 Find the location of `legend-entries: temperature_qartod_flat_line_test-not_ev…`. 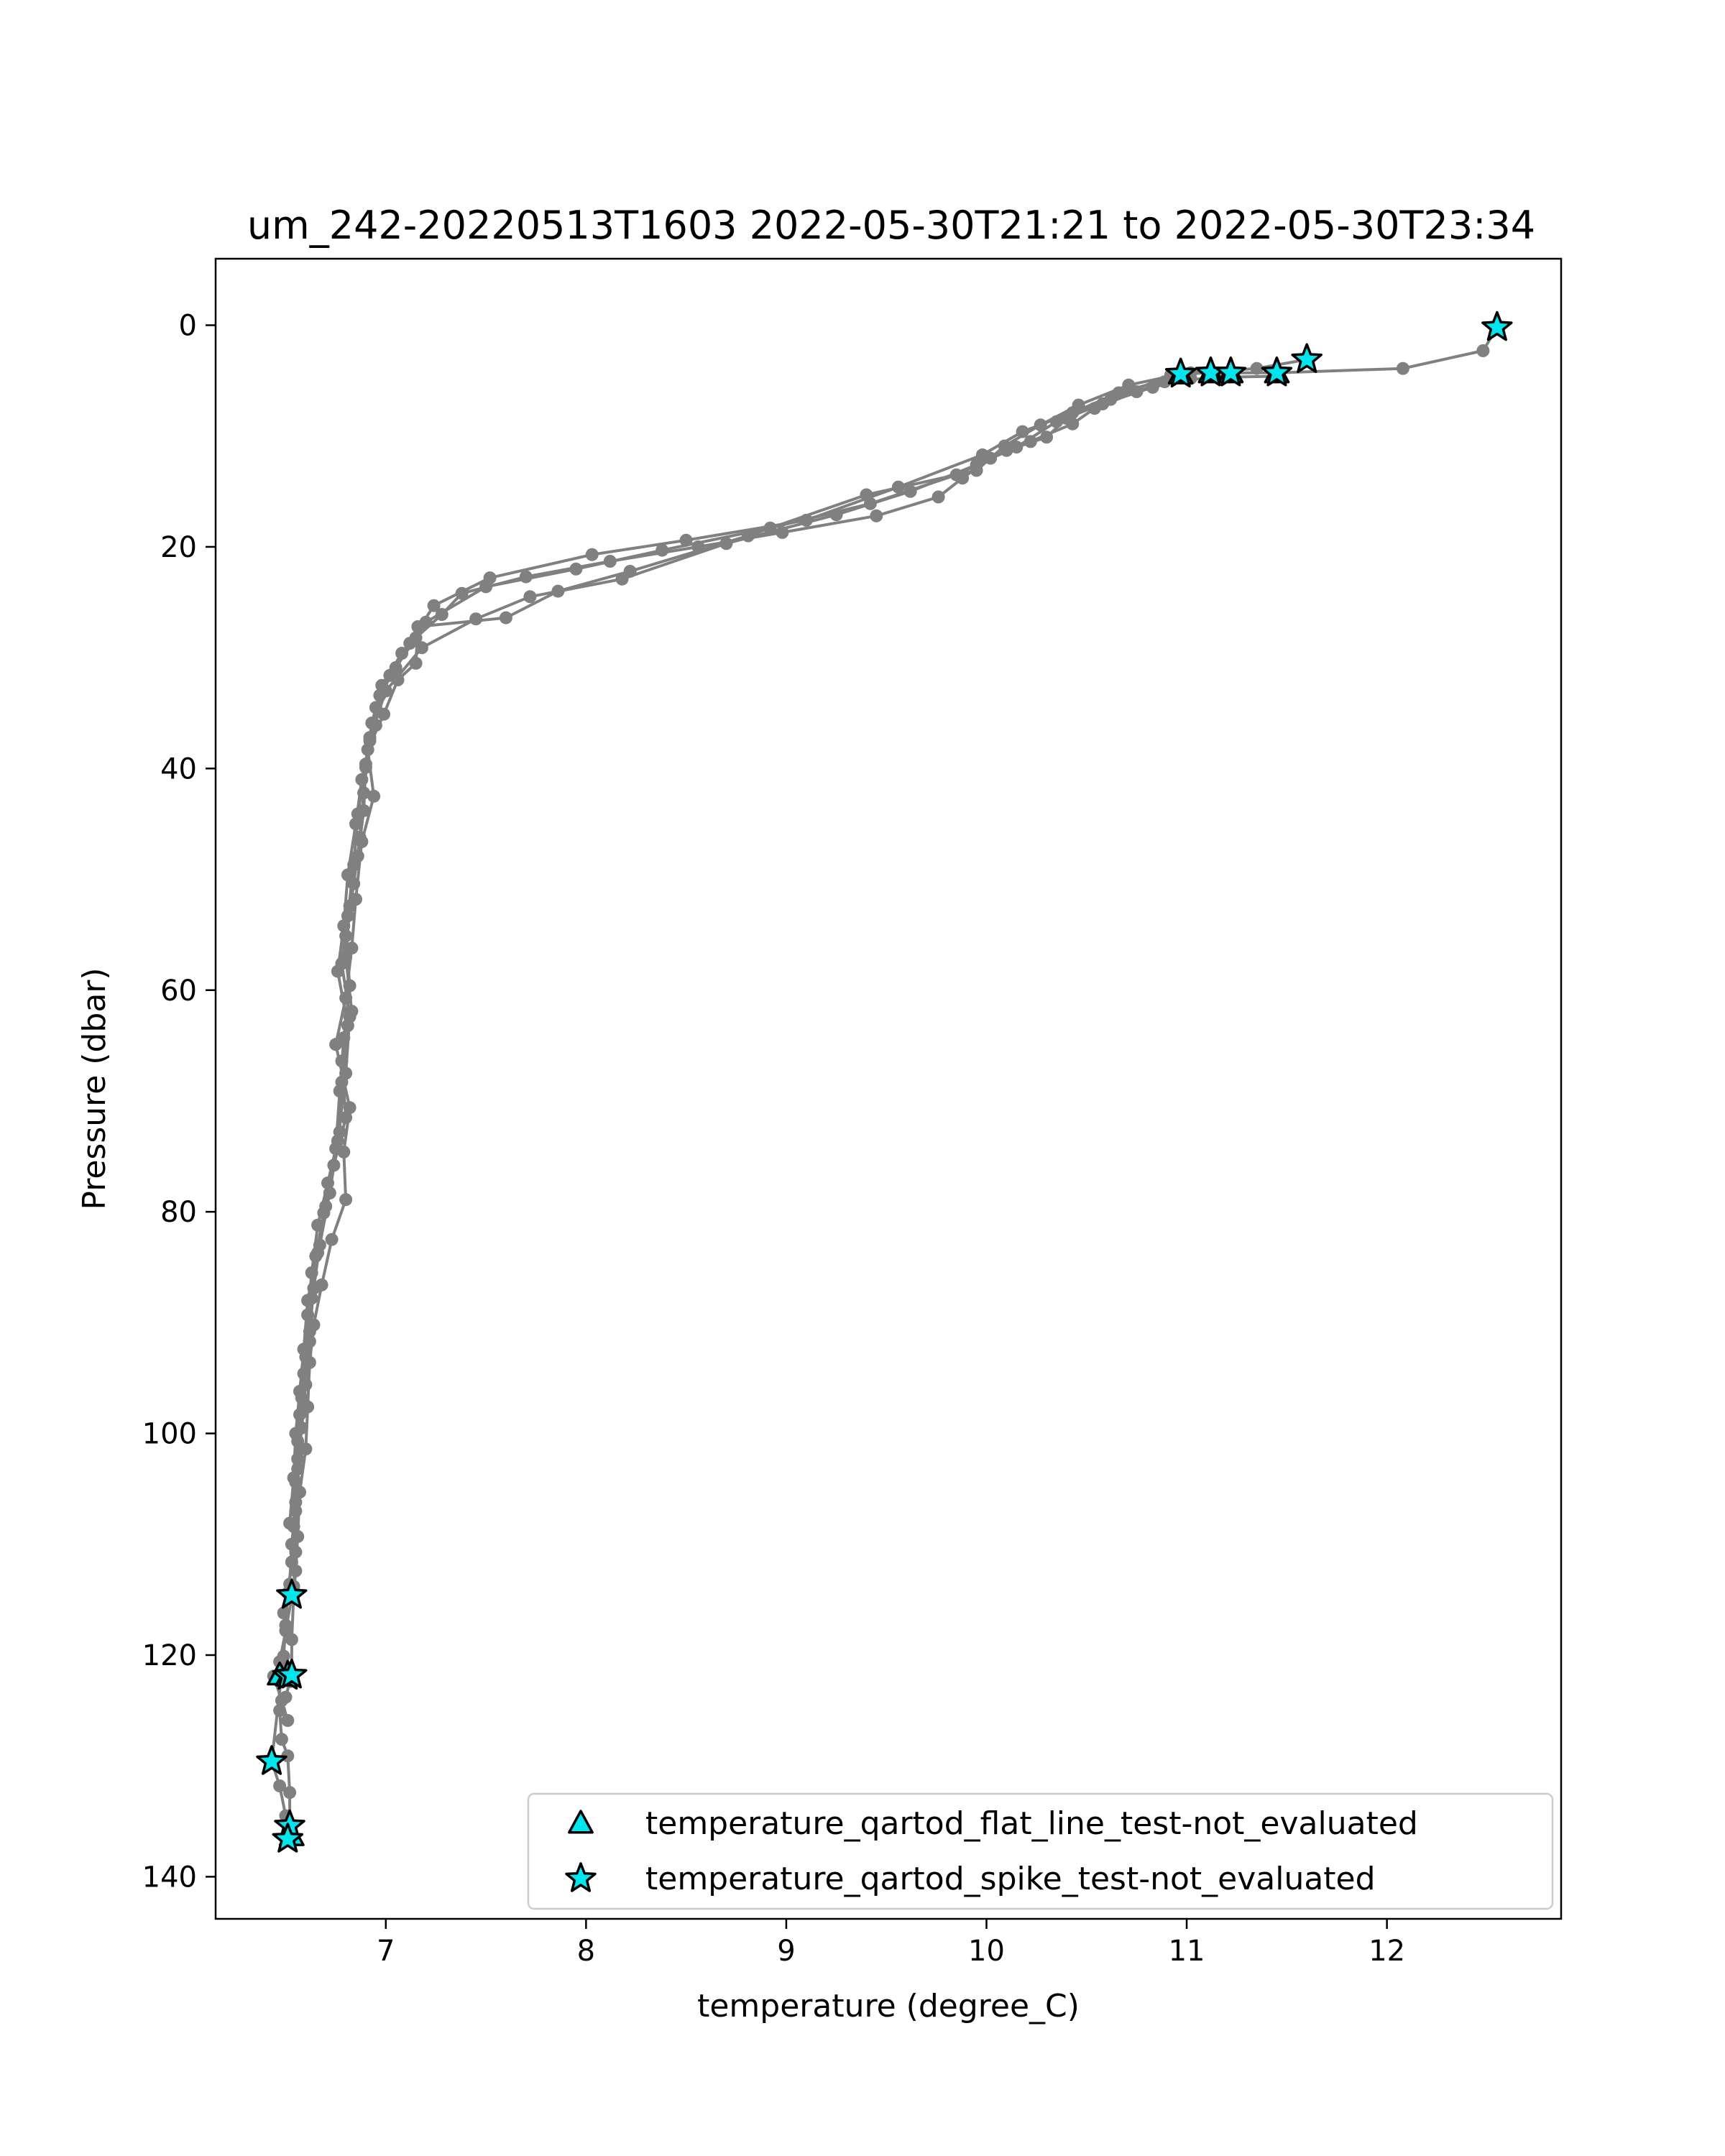

legend-entries: temperature_qartod_flat_line_test-not_ev… is located at coordinates (991, 1851).